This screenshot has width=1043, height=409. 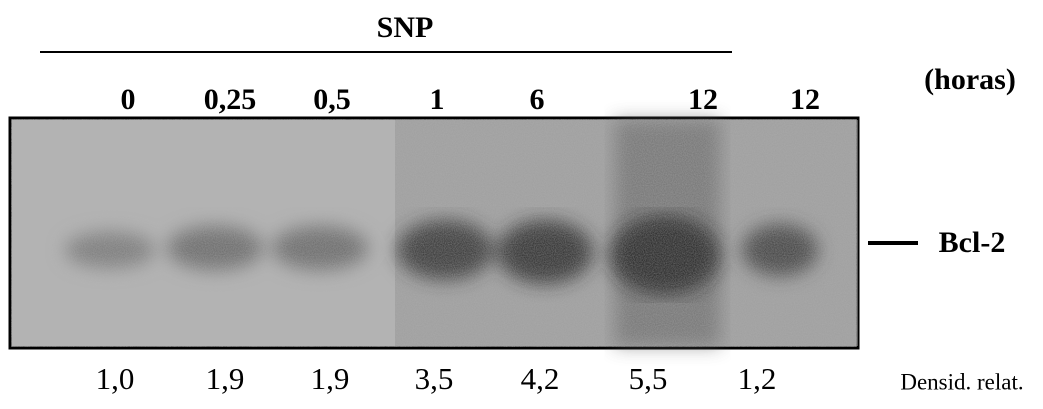 I want to click on lane-label: 0,25, so click(x=230, y=99).